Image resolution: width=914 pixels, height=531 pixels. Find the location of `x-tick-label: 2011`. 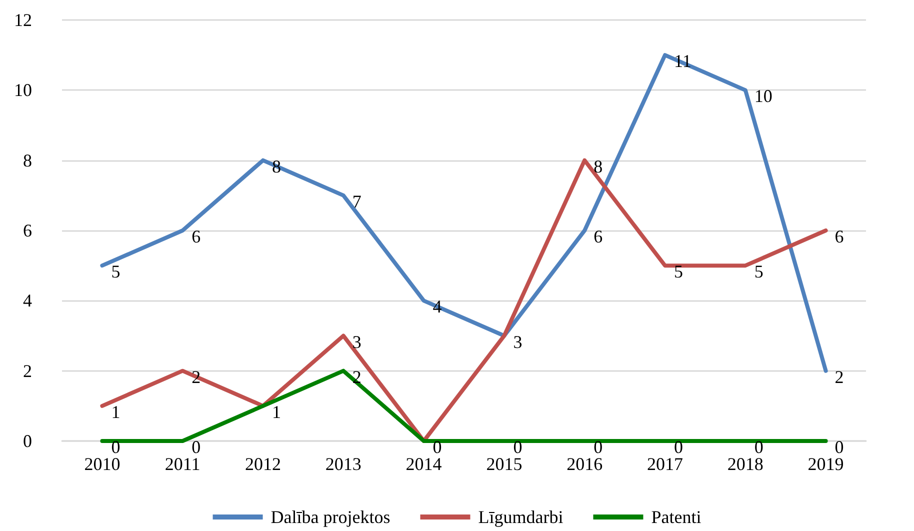

x-tick-label: 2011 is located at coordinates (182, 464).